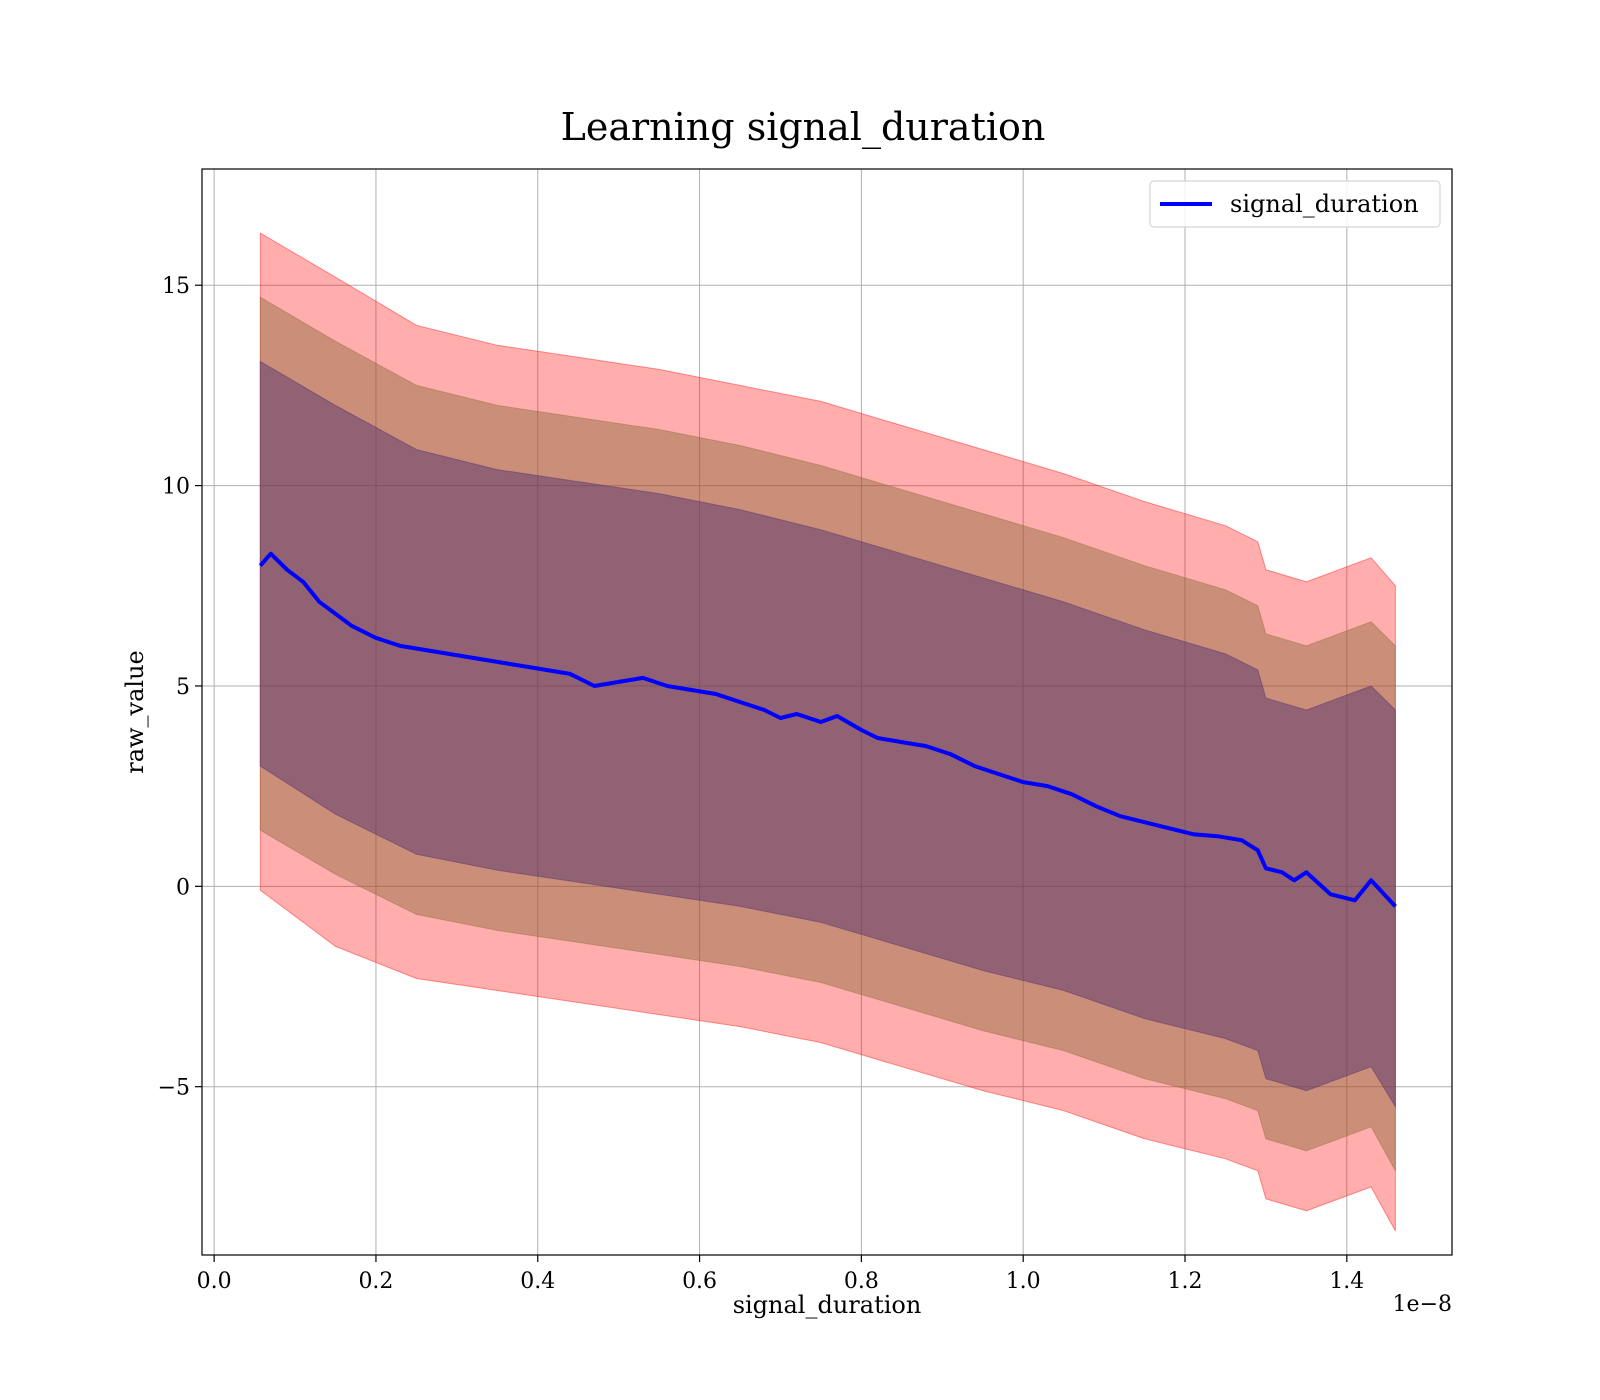  Describe the element at coordinates (827, 1305) in the screenshot. I see `x-axis-label: signal_duration` at that location.